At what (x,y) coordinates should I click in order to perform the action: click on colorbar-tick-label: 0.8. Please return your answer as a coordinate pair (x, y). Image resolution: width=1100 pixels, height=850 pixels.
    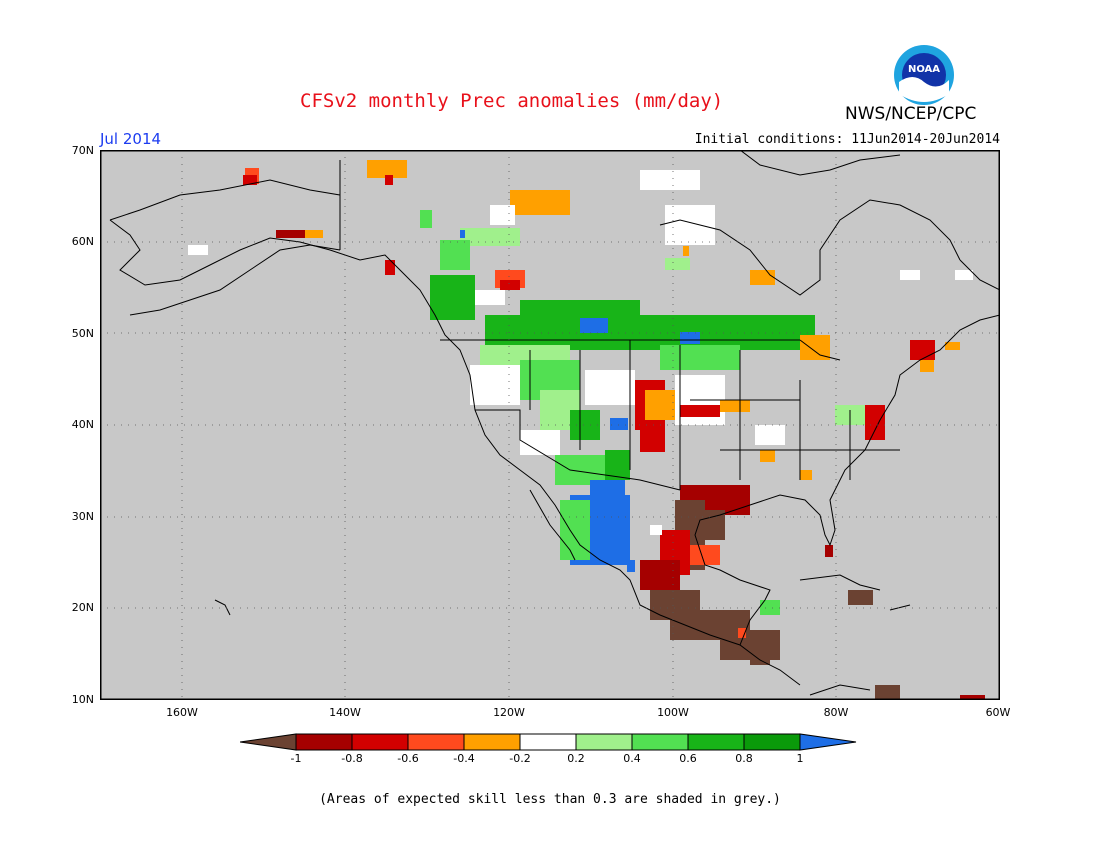
    Looking at the image, I should click on (744, 758).